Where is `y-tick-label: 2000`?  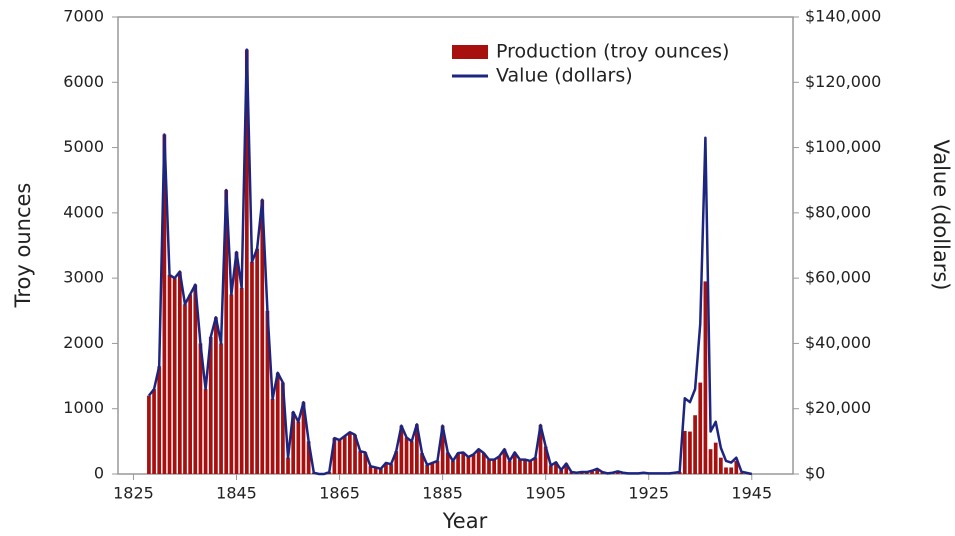
y-tick-label: 2000 is located at coordinates (83, 342).